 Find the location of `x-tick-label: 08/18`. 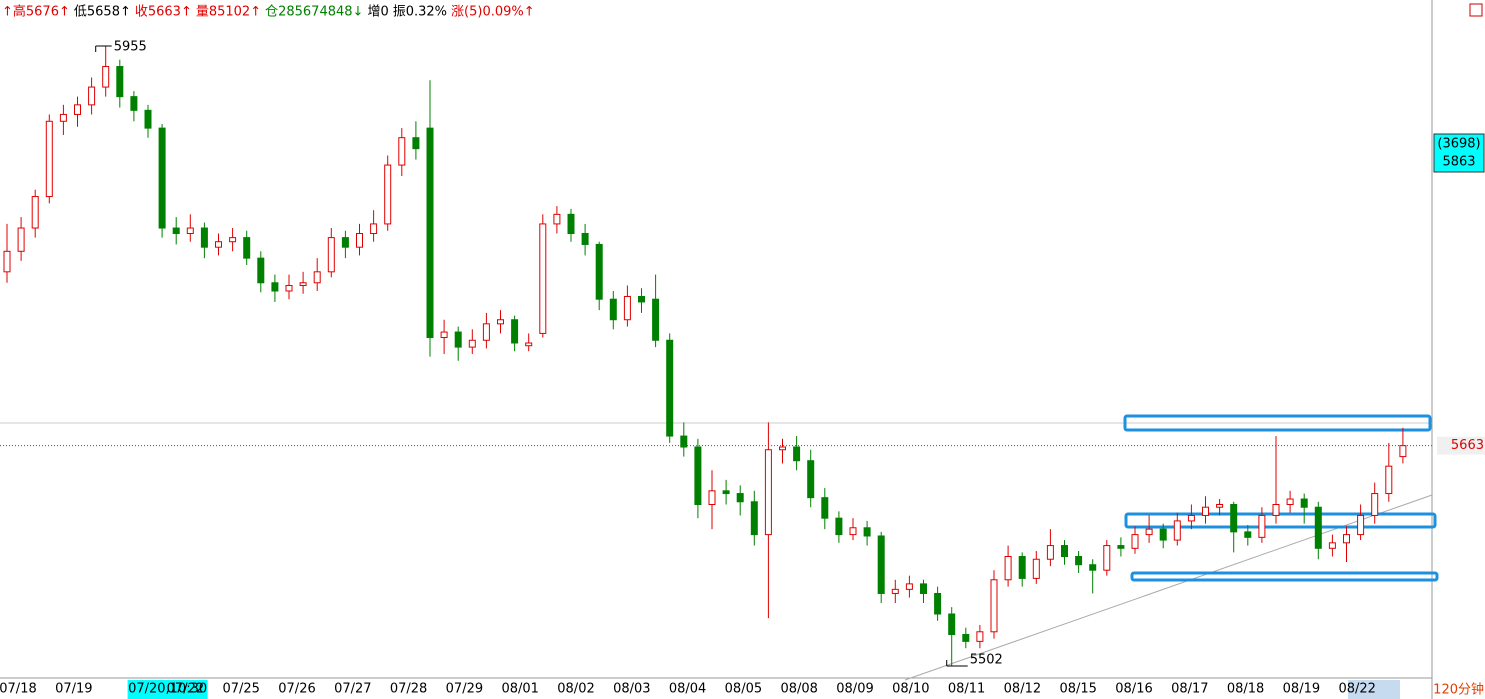

x-tick-label: 08/18 is located at coordinates (1245, 689).